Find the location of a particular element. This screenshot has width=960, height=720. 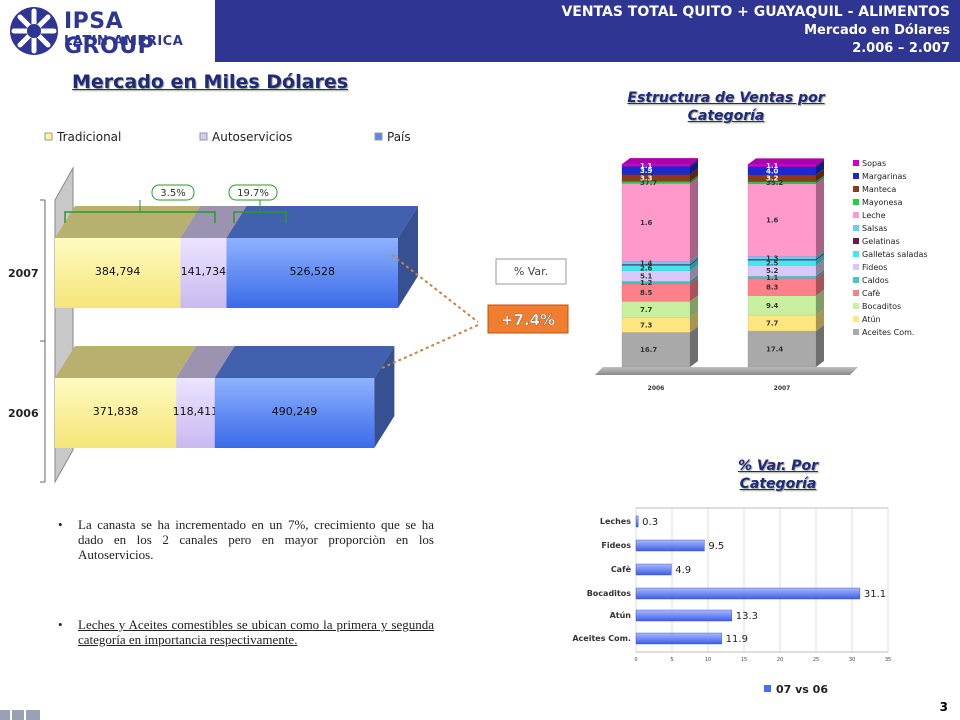

market-bar-top is located at coordinates (304, 362).